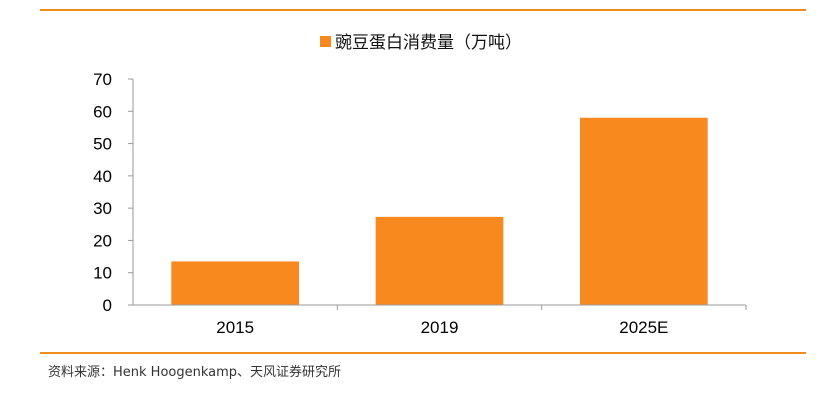 Image resolution: width=830 pixels, height=400 pixels. What do you see at coordinates (102, 273) in the screenshot?
I see `y-tick-label: 10` at bounding box center [102, 273].